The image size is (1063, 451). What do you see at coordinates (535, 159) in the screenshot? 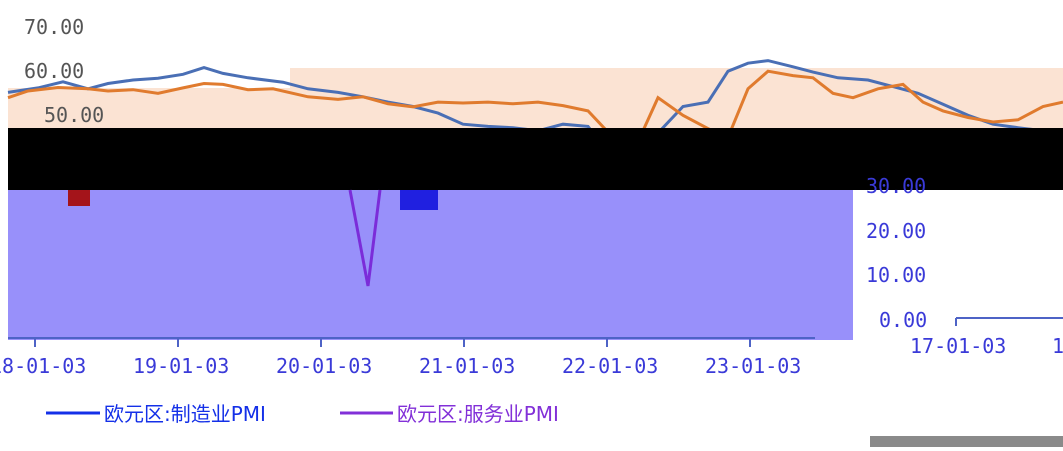
I see `black-band-upper` at bounding box center [535, 159].